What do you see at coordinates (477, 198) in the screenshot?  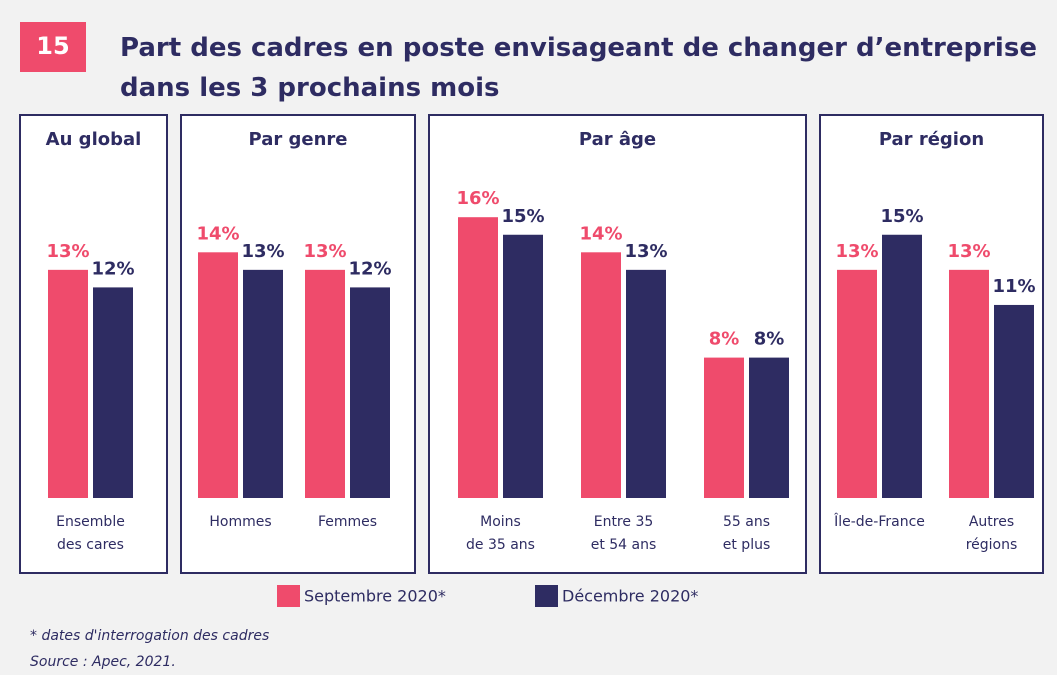 I see `value-label: 16%` at bounding box center [477, 198].